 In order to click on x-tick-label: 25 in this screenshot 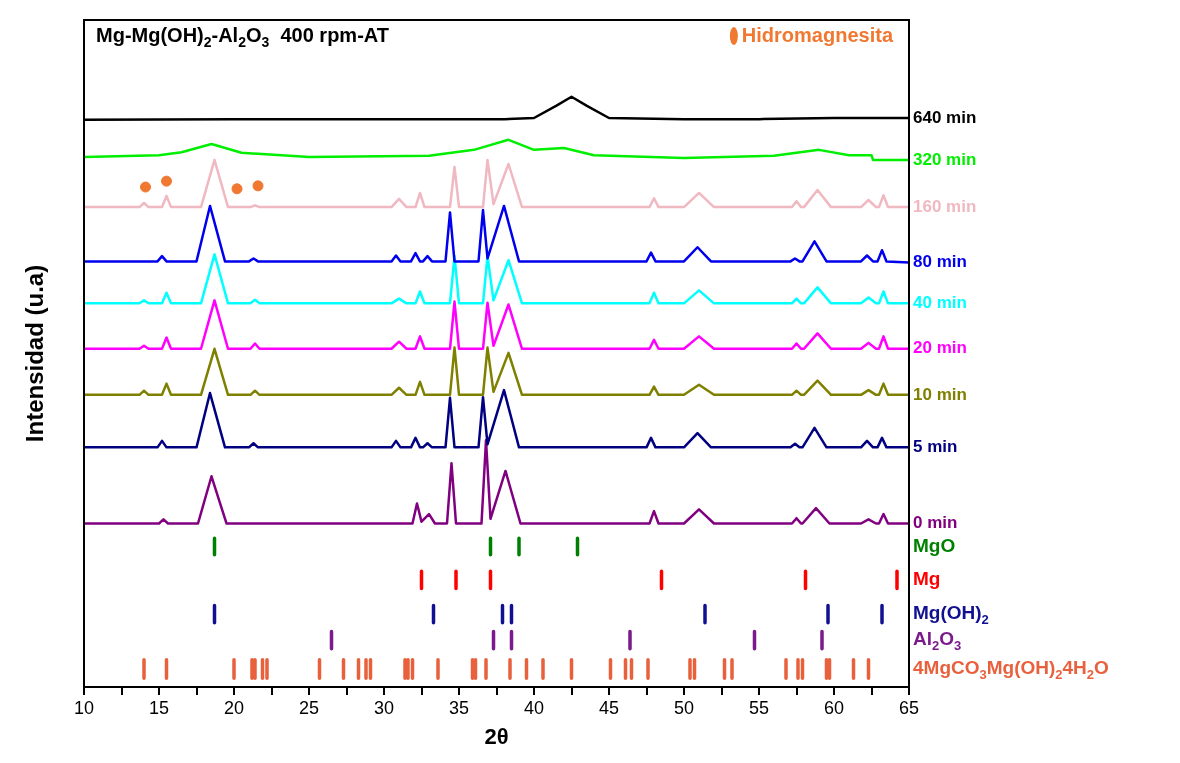, I will do `click(309, 707)`.